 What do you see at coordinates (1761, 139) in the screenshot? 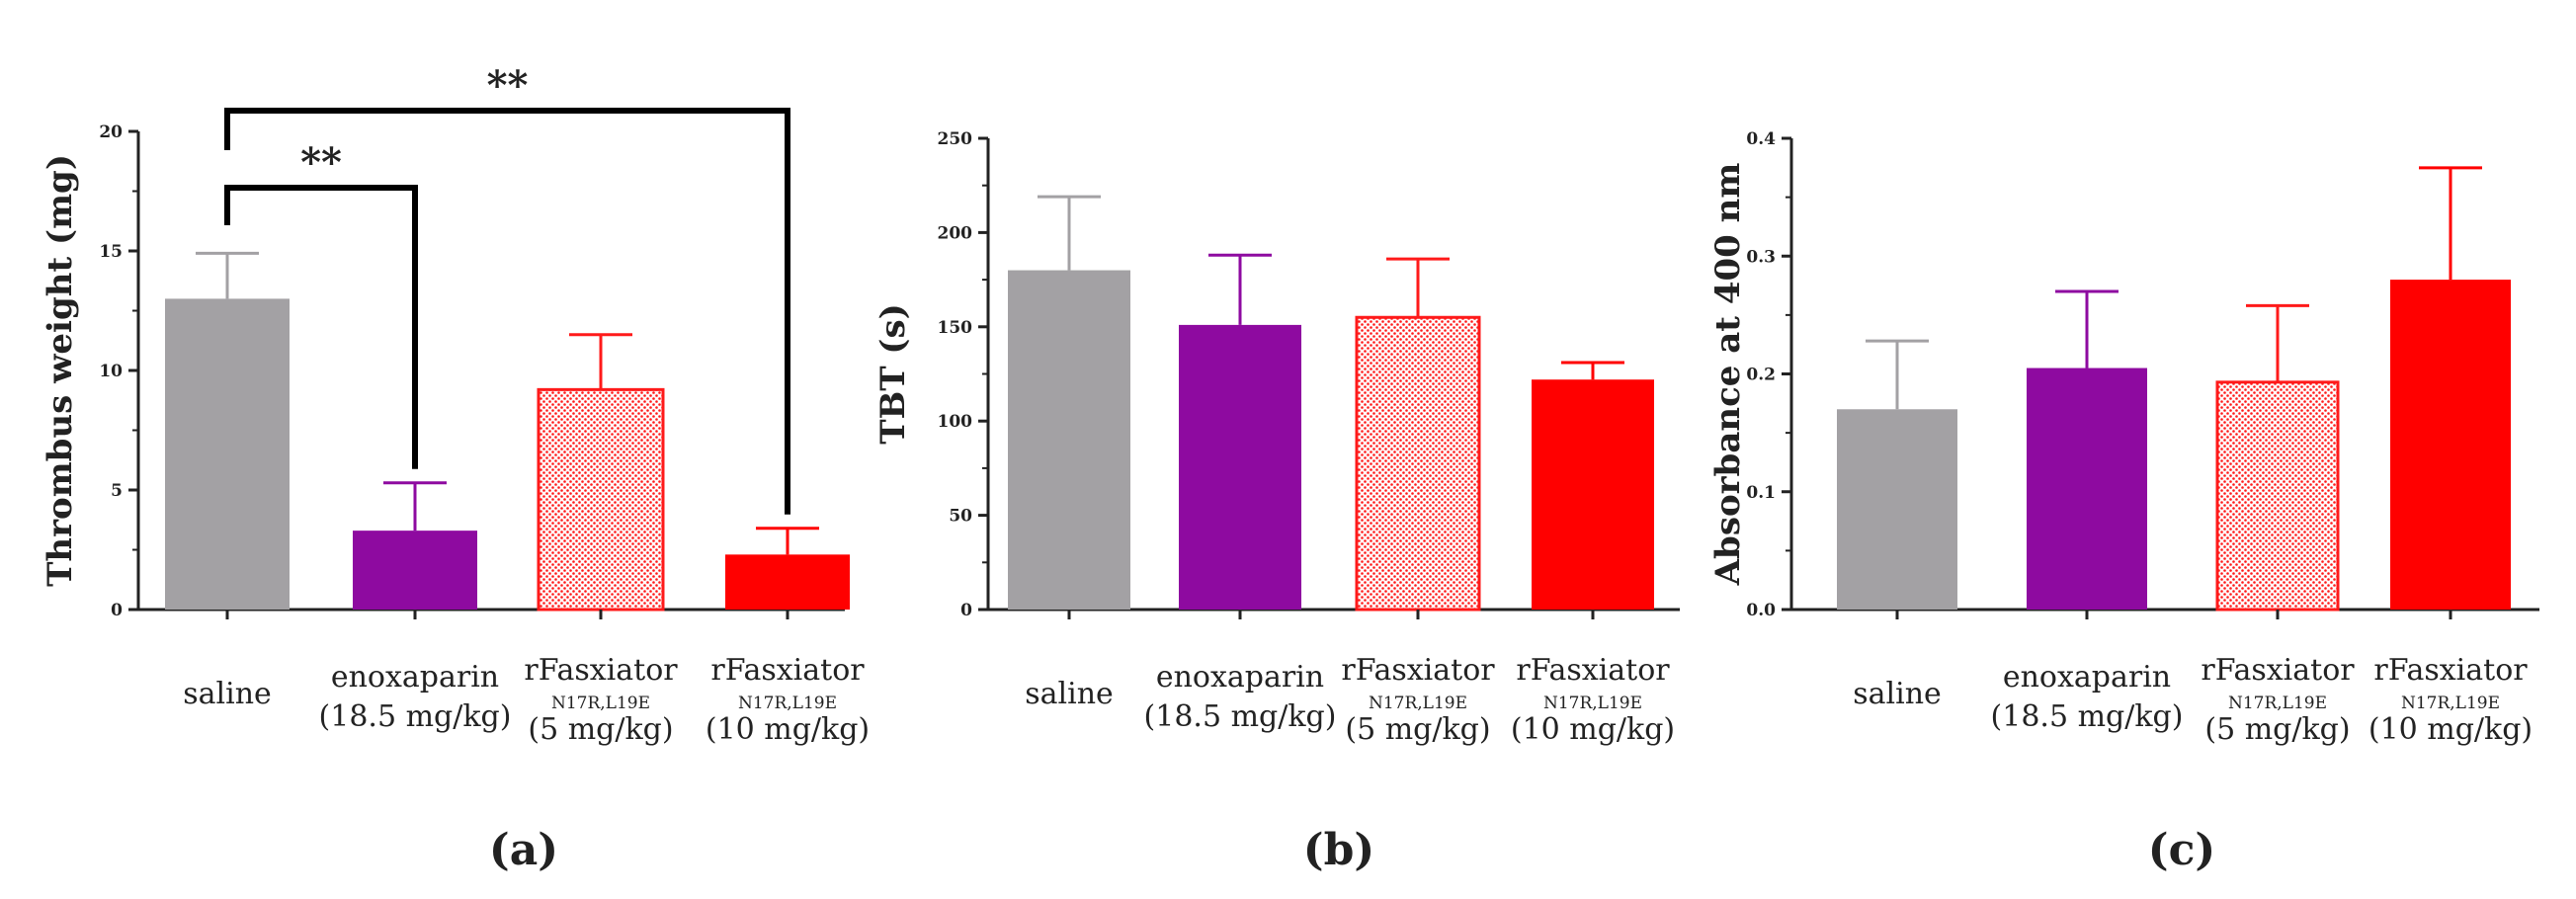
I see `y-tick-label: 0.4` at bounding box center [1761, 139].